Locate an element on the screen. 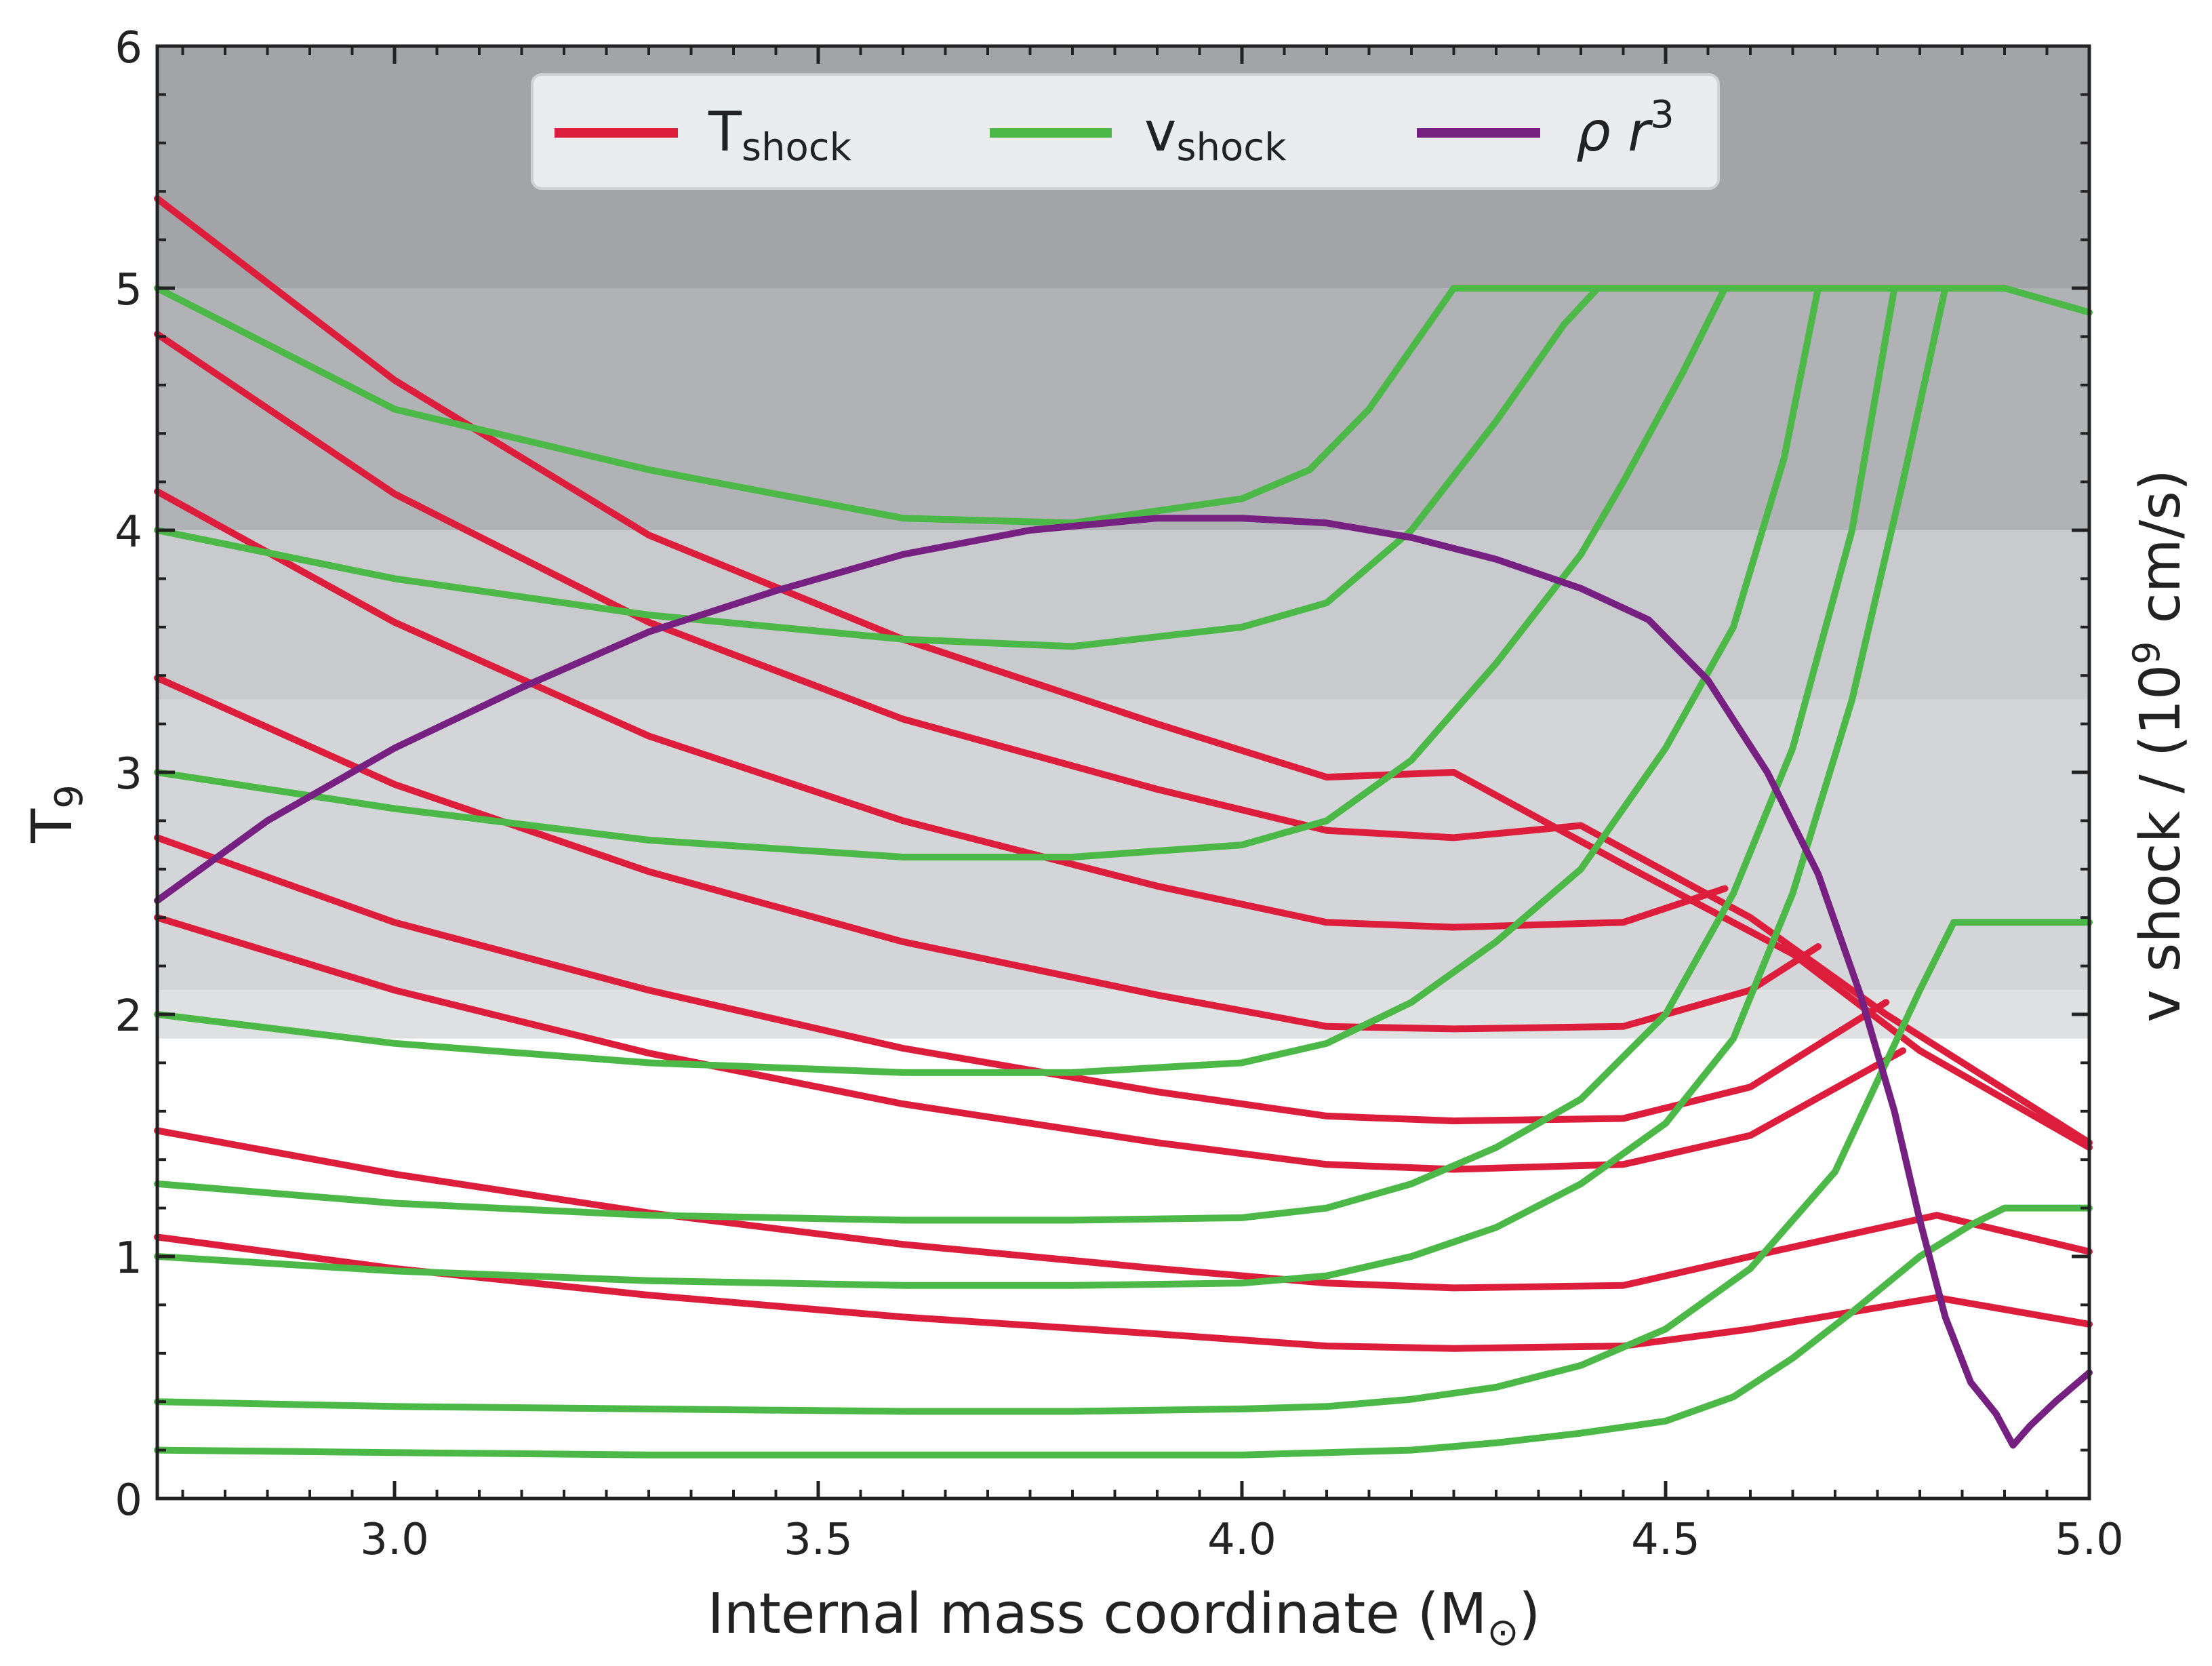 Image resolution: width=2212 pixels, height=1666 pixels. x-tick-label: 5.0 is located at coordinates (2089, 1540).